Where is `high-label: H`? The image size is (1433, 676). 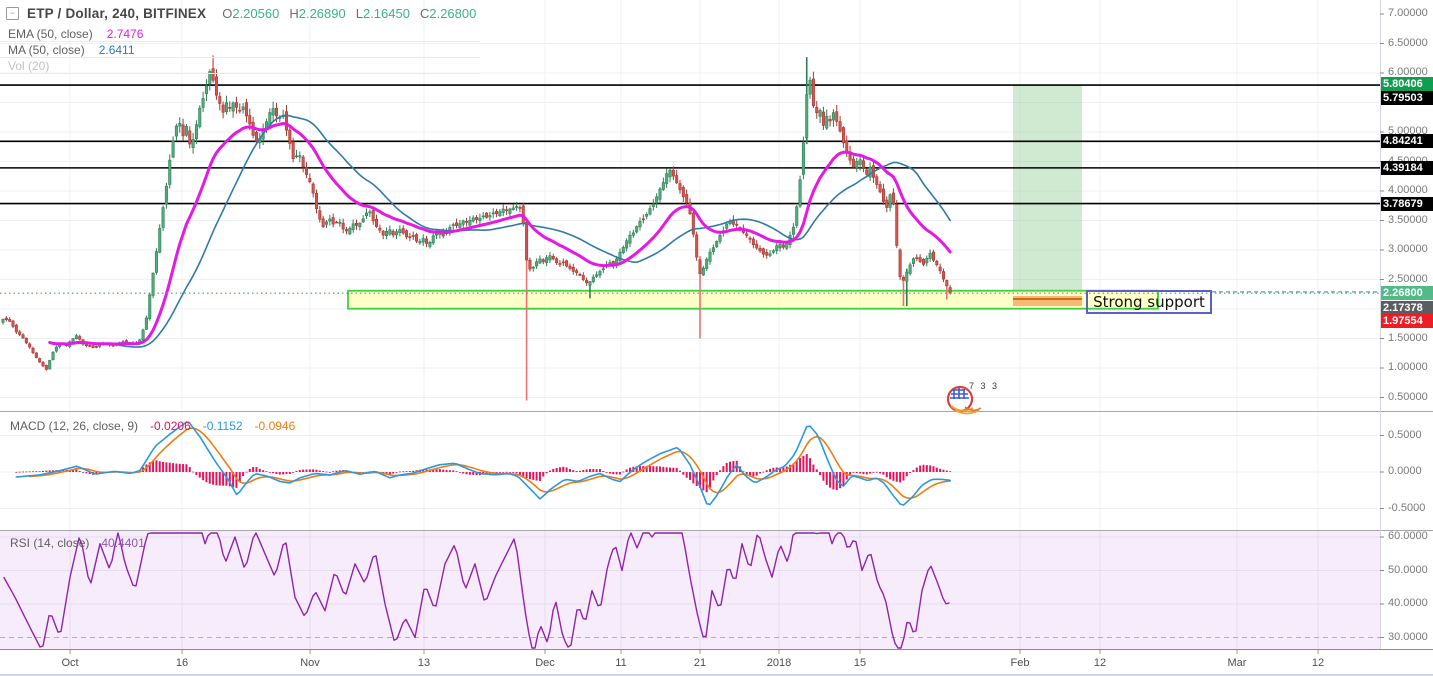 high-label: H is located at coordinates (294, 13).